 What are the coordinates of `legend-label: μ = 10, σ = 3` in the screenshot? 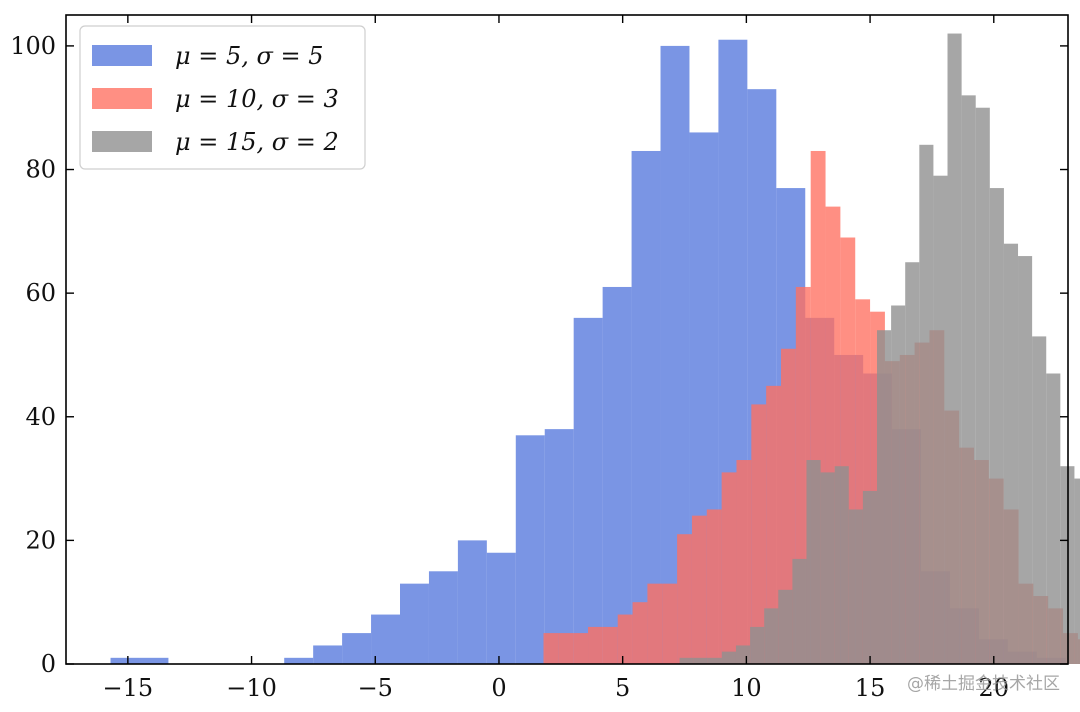 It's located at (257, 99).